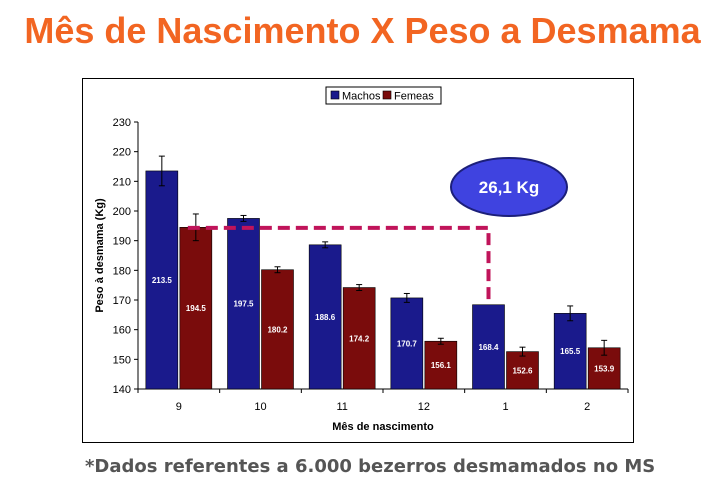  What do you see at coordinates (424, 407) in the screenshot?
I see `x-tick-label: 12` at bounding box center [424, 407].